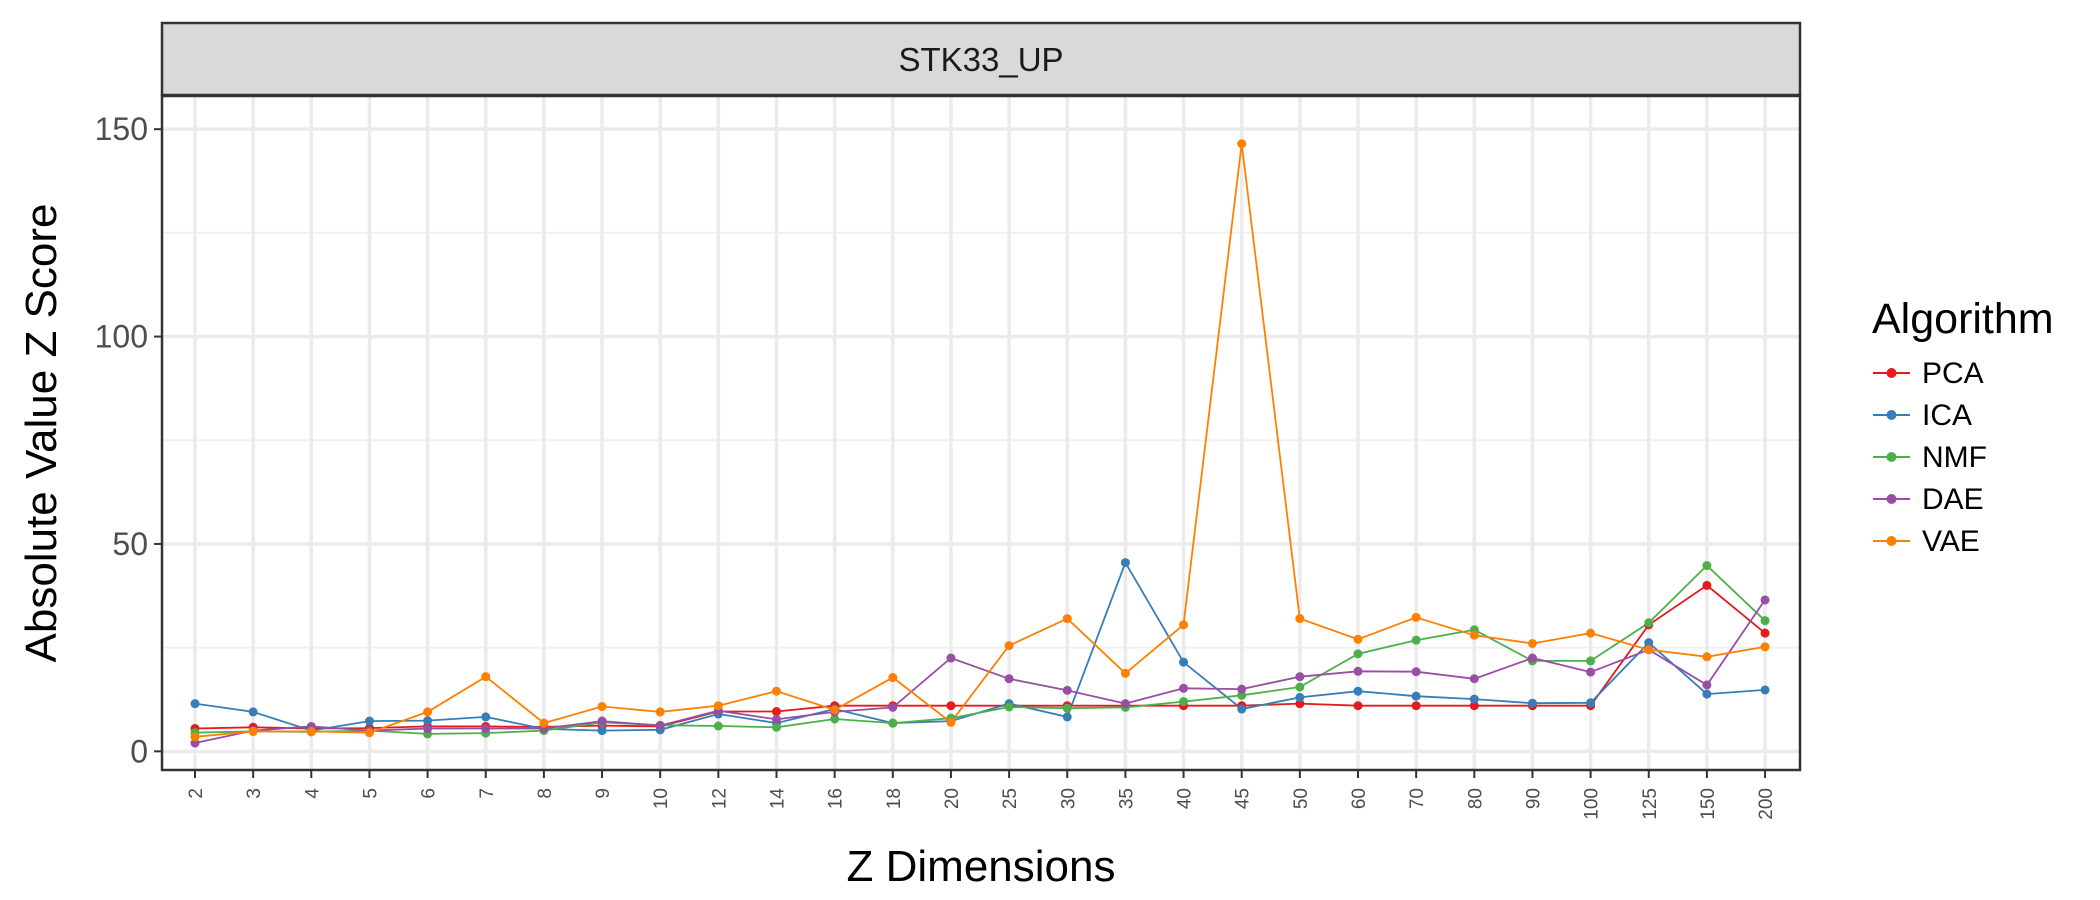 This screenshot has height=900, width=2100. What do you see at coordinates (980, 657) in the screenshot?
I see `series-line-pca` at bounding box center [980, 657].